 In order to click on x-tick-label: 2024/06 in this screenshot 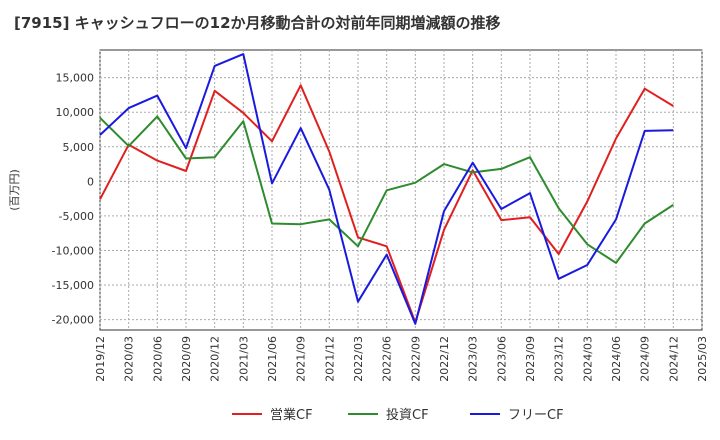, I will do `click(616, 359)`.